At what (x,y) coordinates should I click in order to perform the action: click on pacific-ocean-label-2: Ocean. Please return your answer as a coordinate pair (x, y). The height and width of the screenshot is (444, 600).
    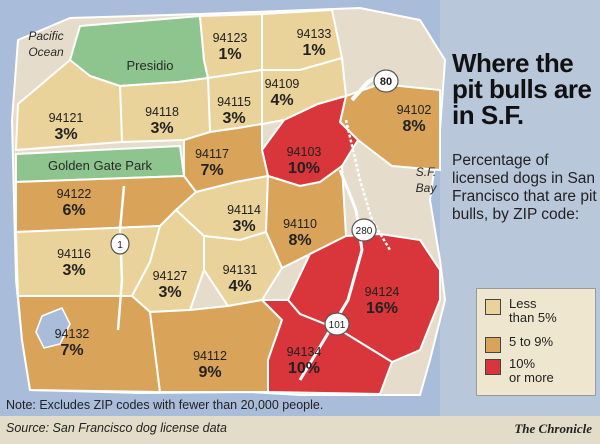
    Looking at the image, I should click on (46, 52).